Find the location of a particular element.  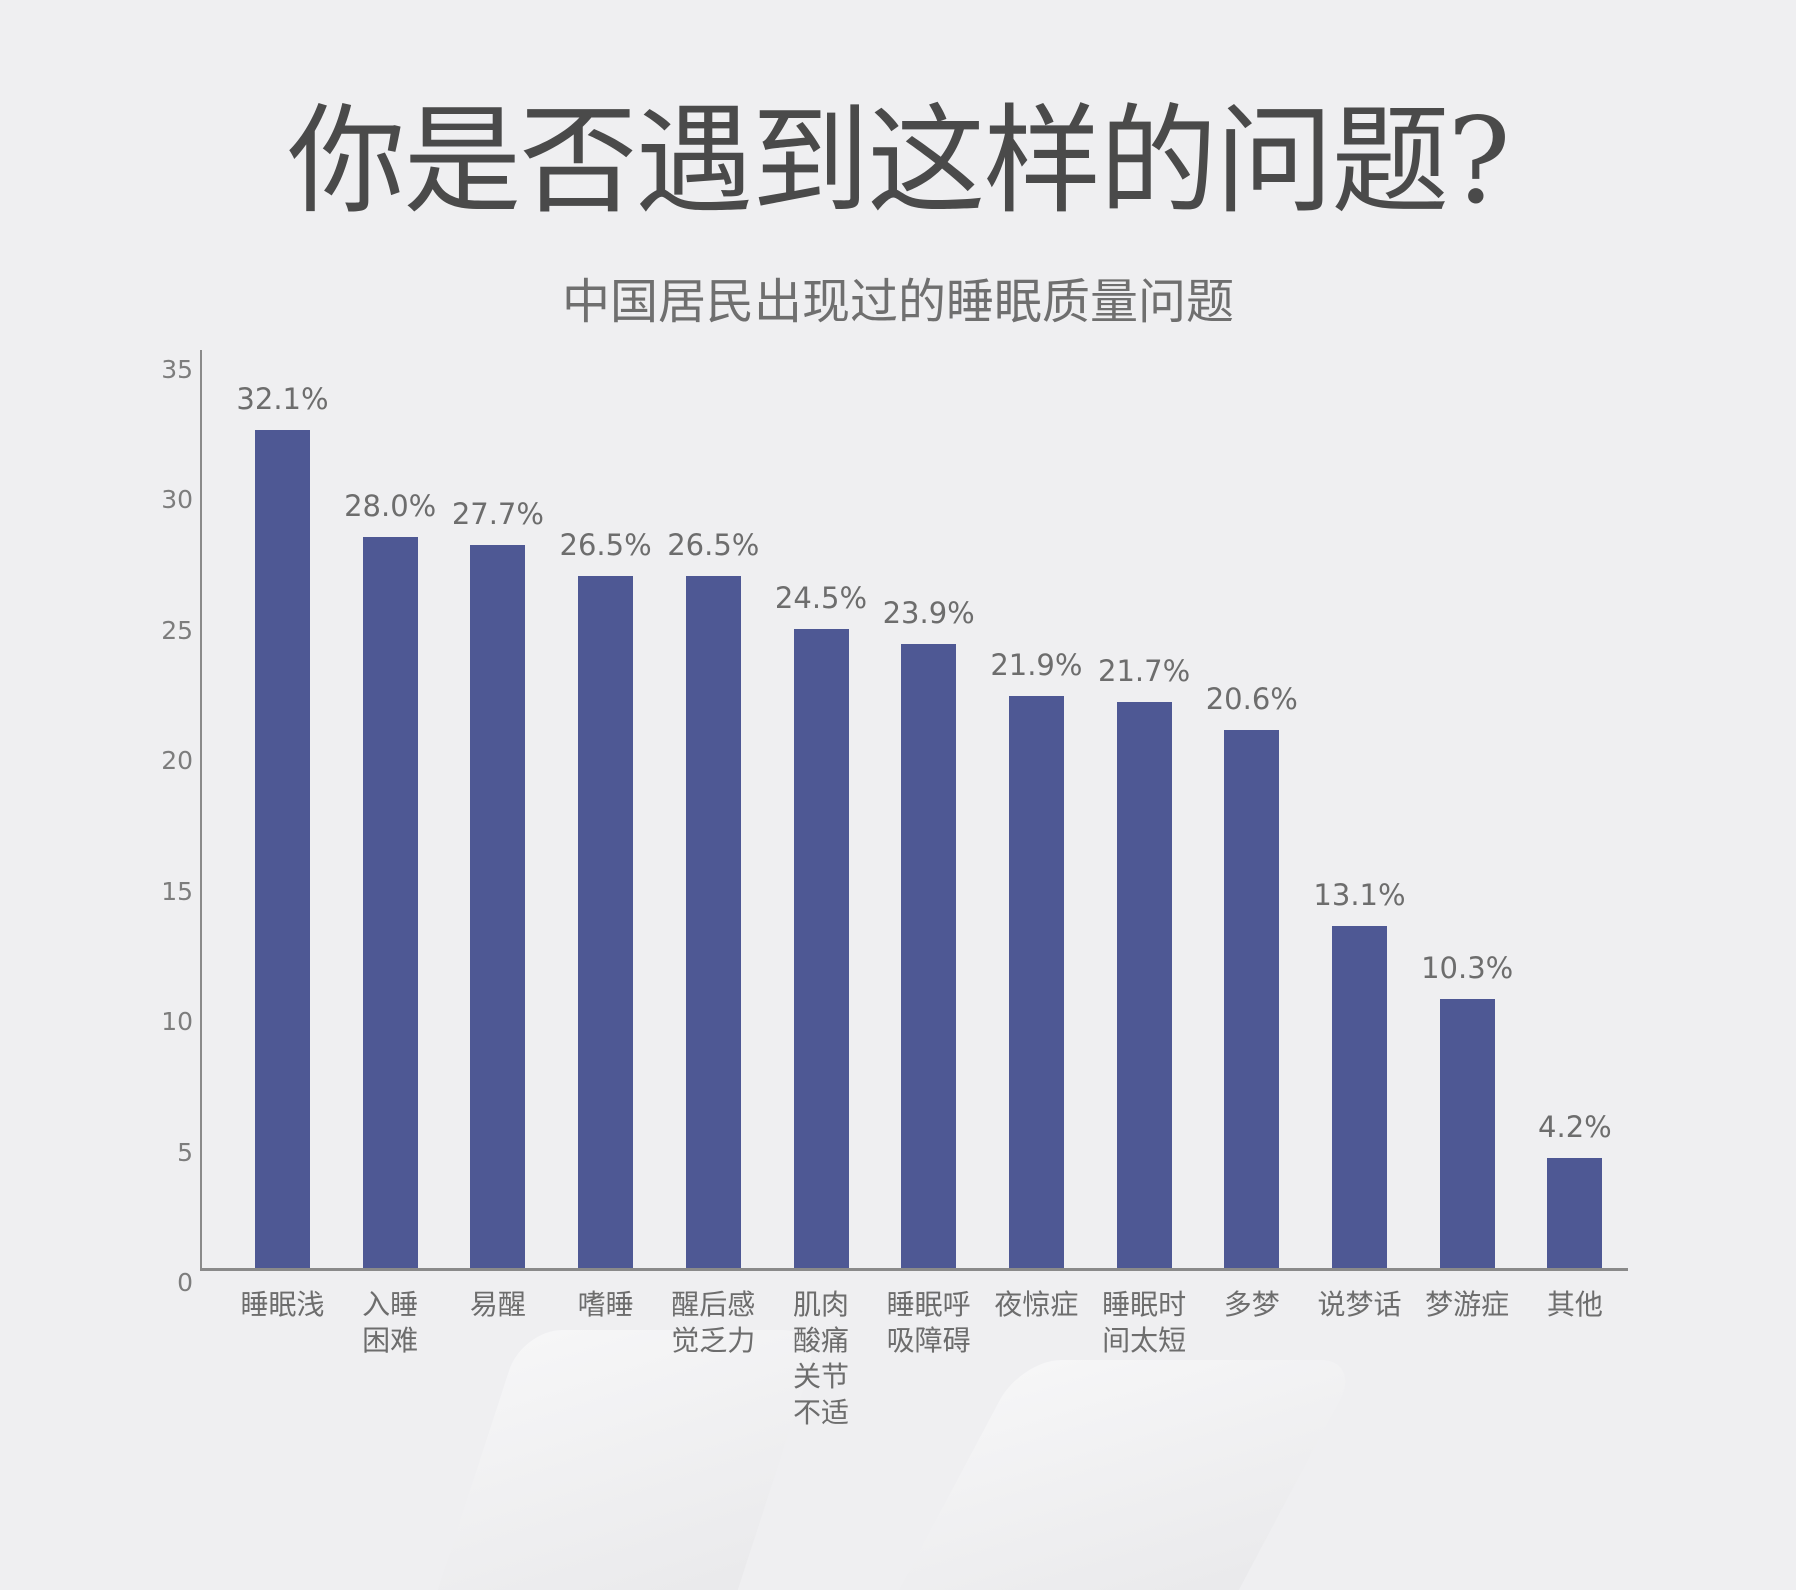

value-label: 21.7% is located at coordinates (1144, 670).